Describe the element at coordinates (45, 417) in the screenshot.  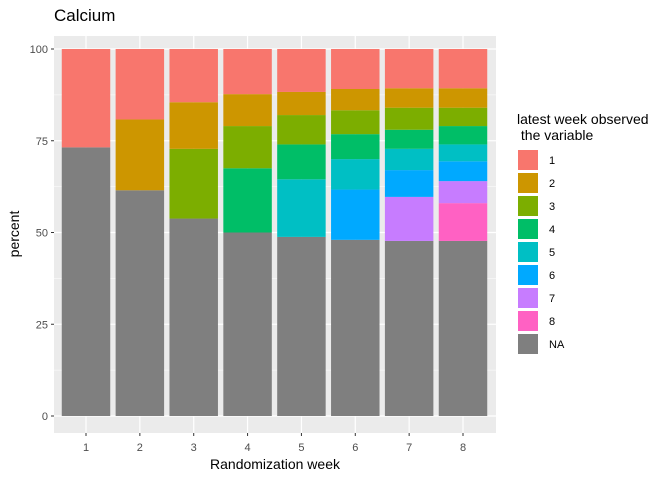
I see `y-tick-label: 0` at that location.